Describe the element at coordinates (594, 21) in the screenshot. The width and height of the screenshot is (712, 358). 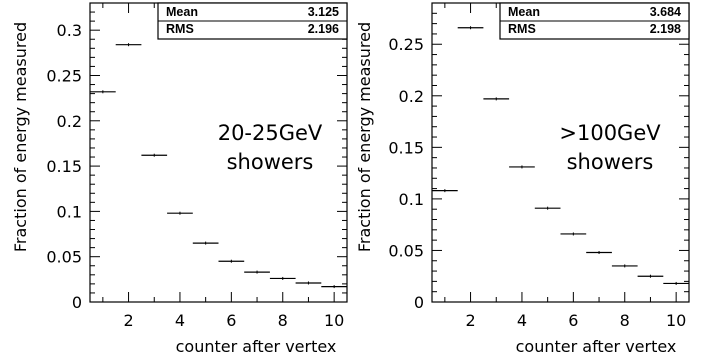
I see `stats-box: Mean 3.684 RMS 2.198` at that location.